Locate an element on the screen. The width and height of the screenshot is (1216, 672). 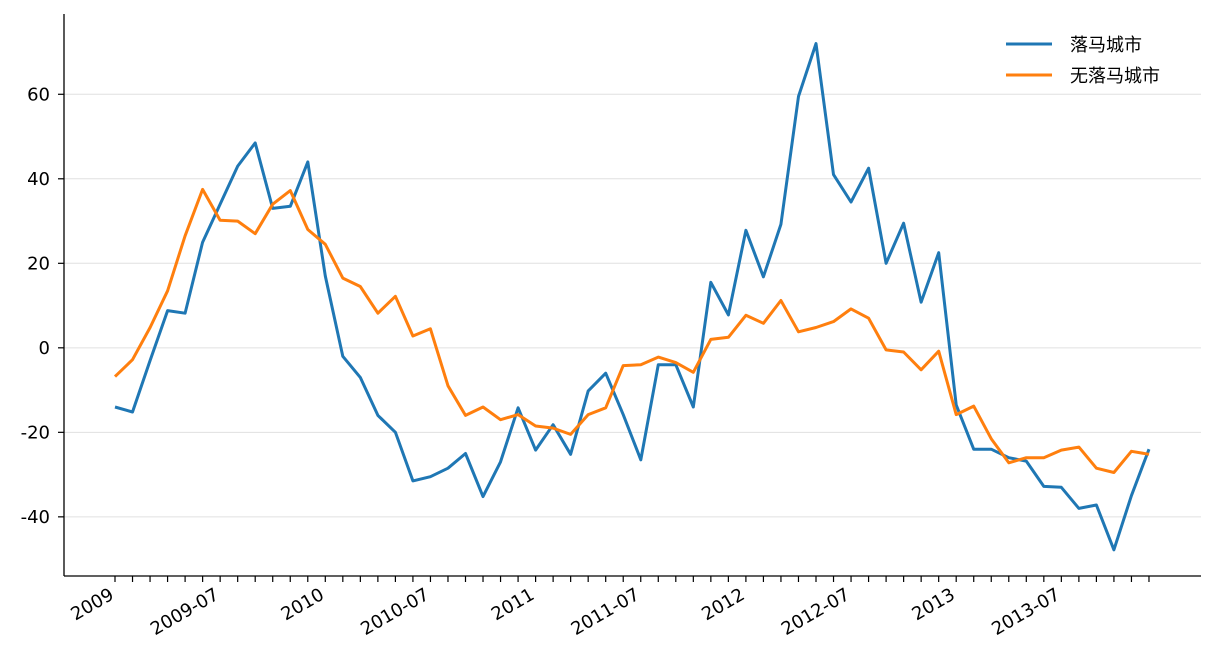
y-tick-label: 20 is located at coordinates (38, 263).